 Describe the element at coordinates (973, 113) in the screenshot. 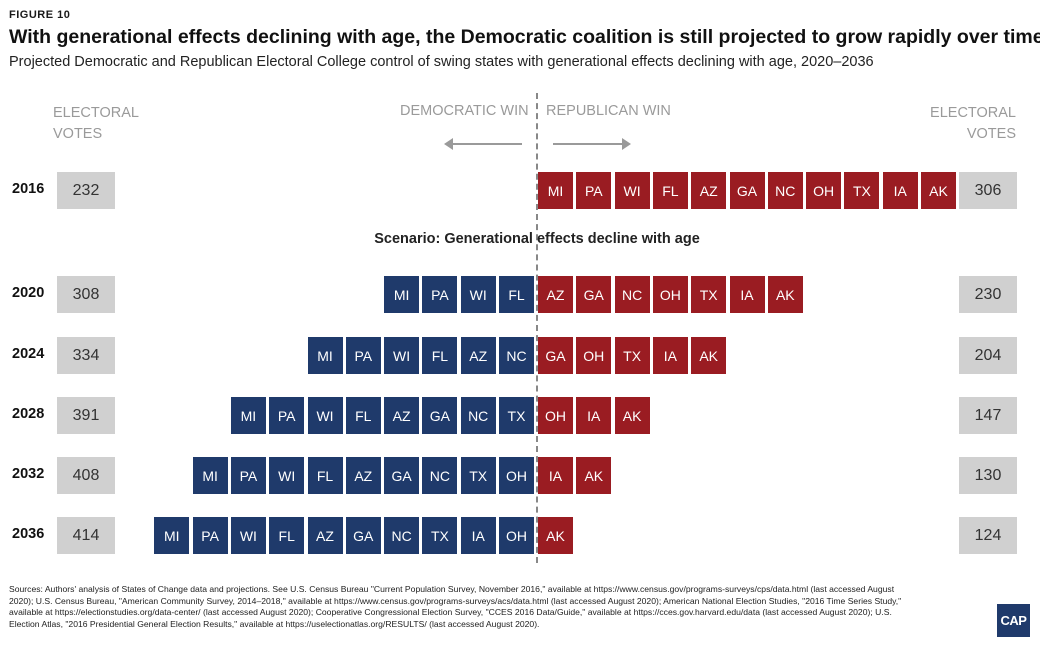

I see `right-header-line1: ELECTORAL` at that location.